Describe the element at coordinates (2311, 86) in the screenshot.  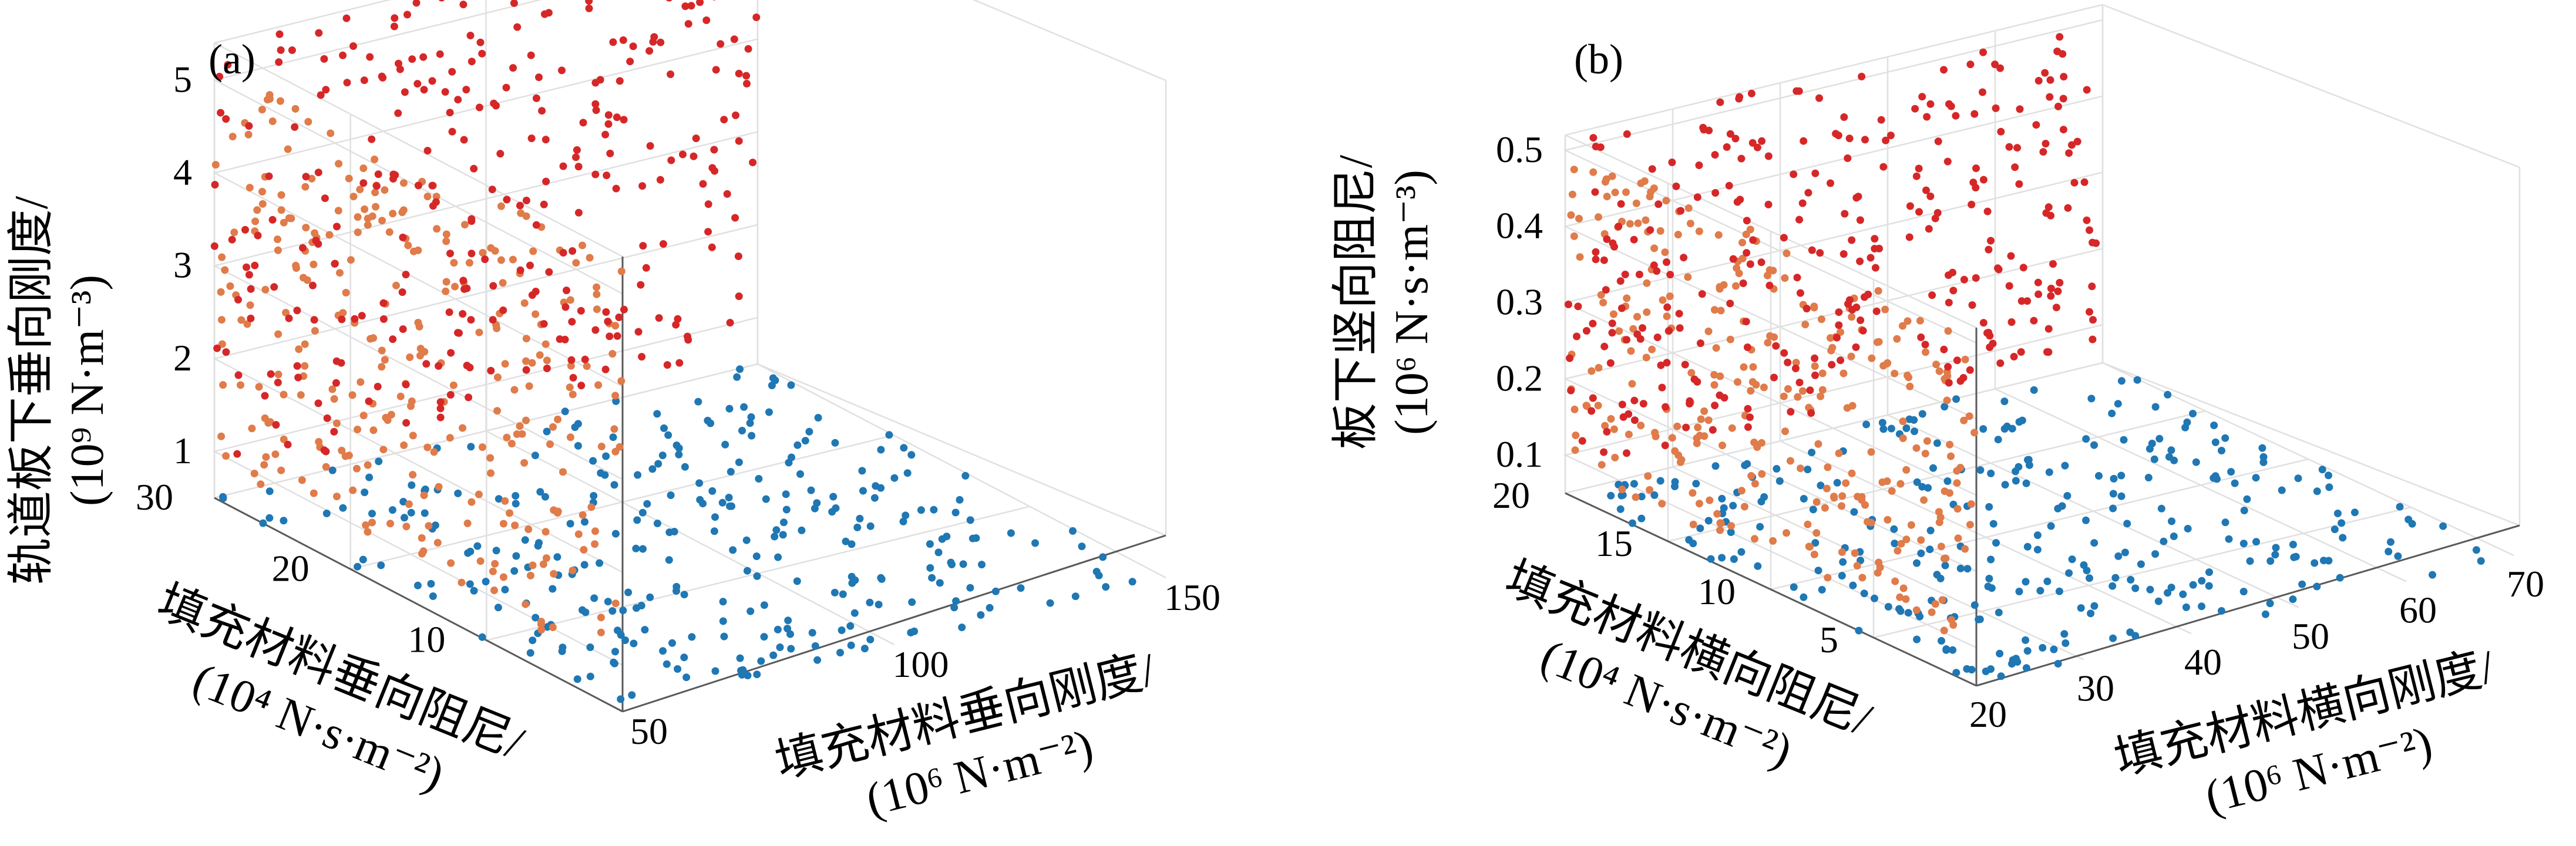
I see `panel-b-top-right-edge` at that location.